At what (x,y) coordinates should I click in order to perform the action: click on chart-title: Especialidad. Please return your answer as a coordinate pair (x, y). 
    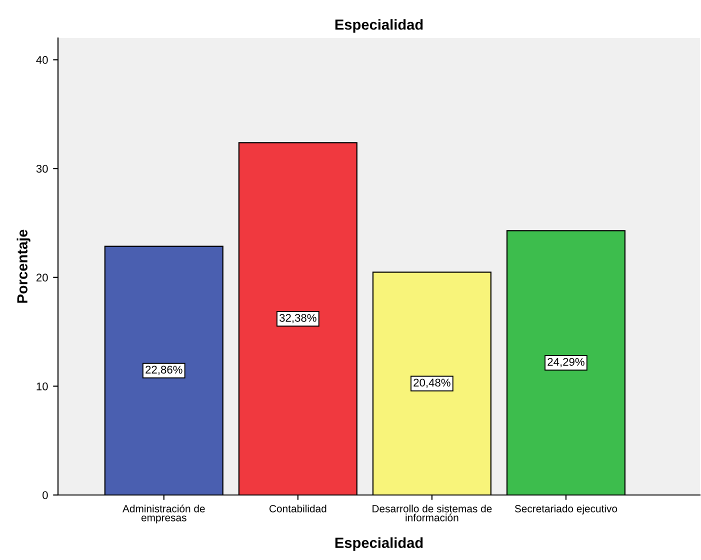
    Looking at the image, I should click on (379, 26).